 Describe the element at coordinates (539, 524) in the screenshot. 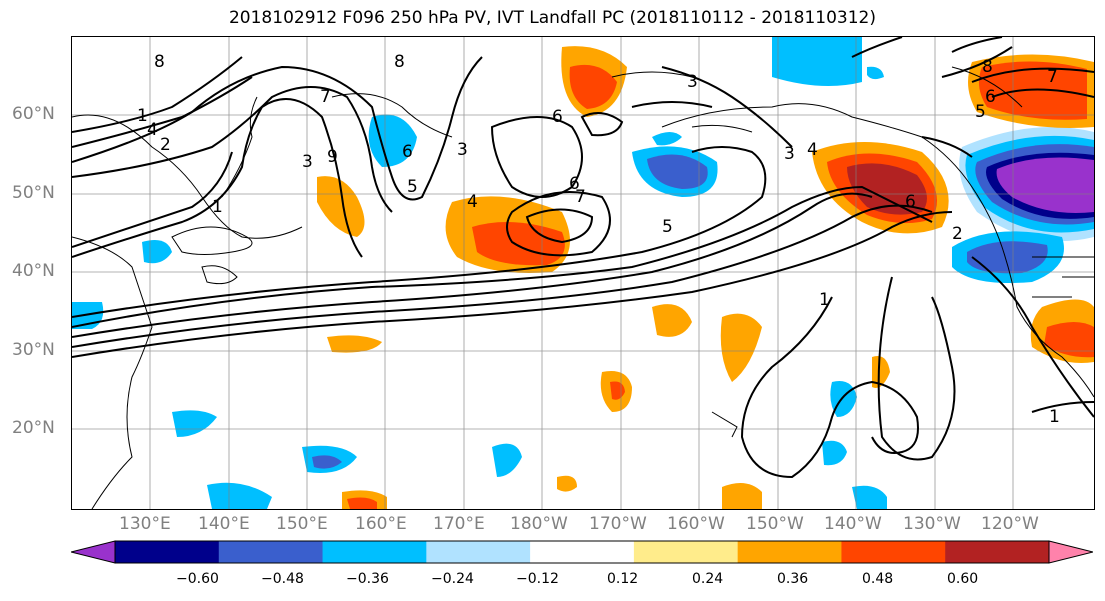

I see `lon-label: 180°W` at that location.